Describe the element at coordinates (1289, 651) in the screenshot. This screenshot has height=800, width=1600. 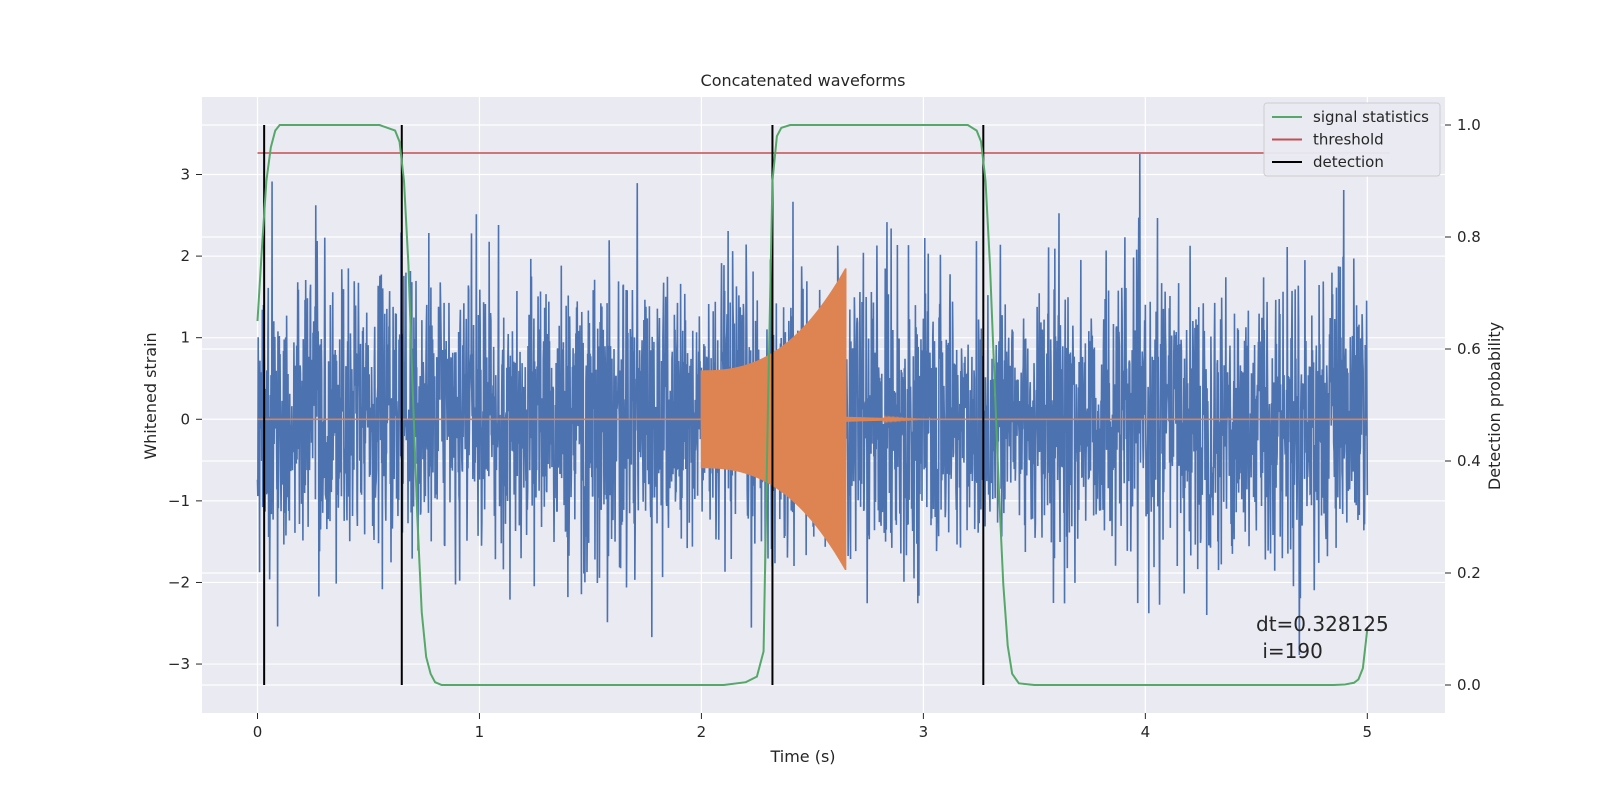
I see `annotation-line: i=190` at that location.